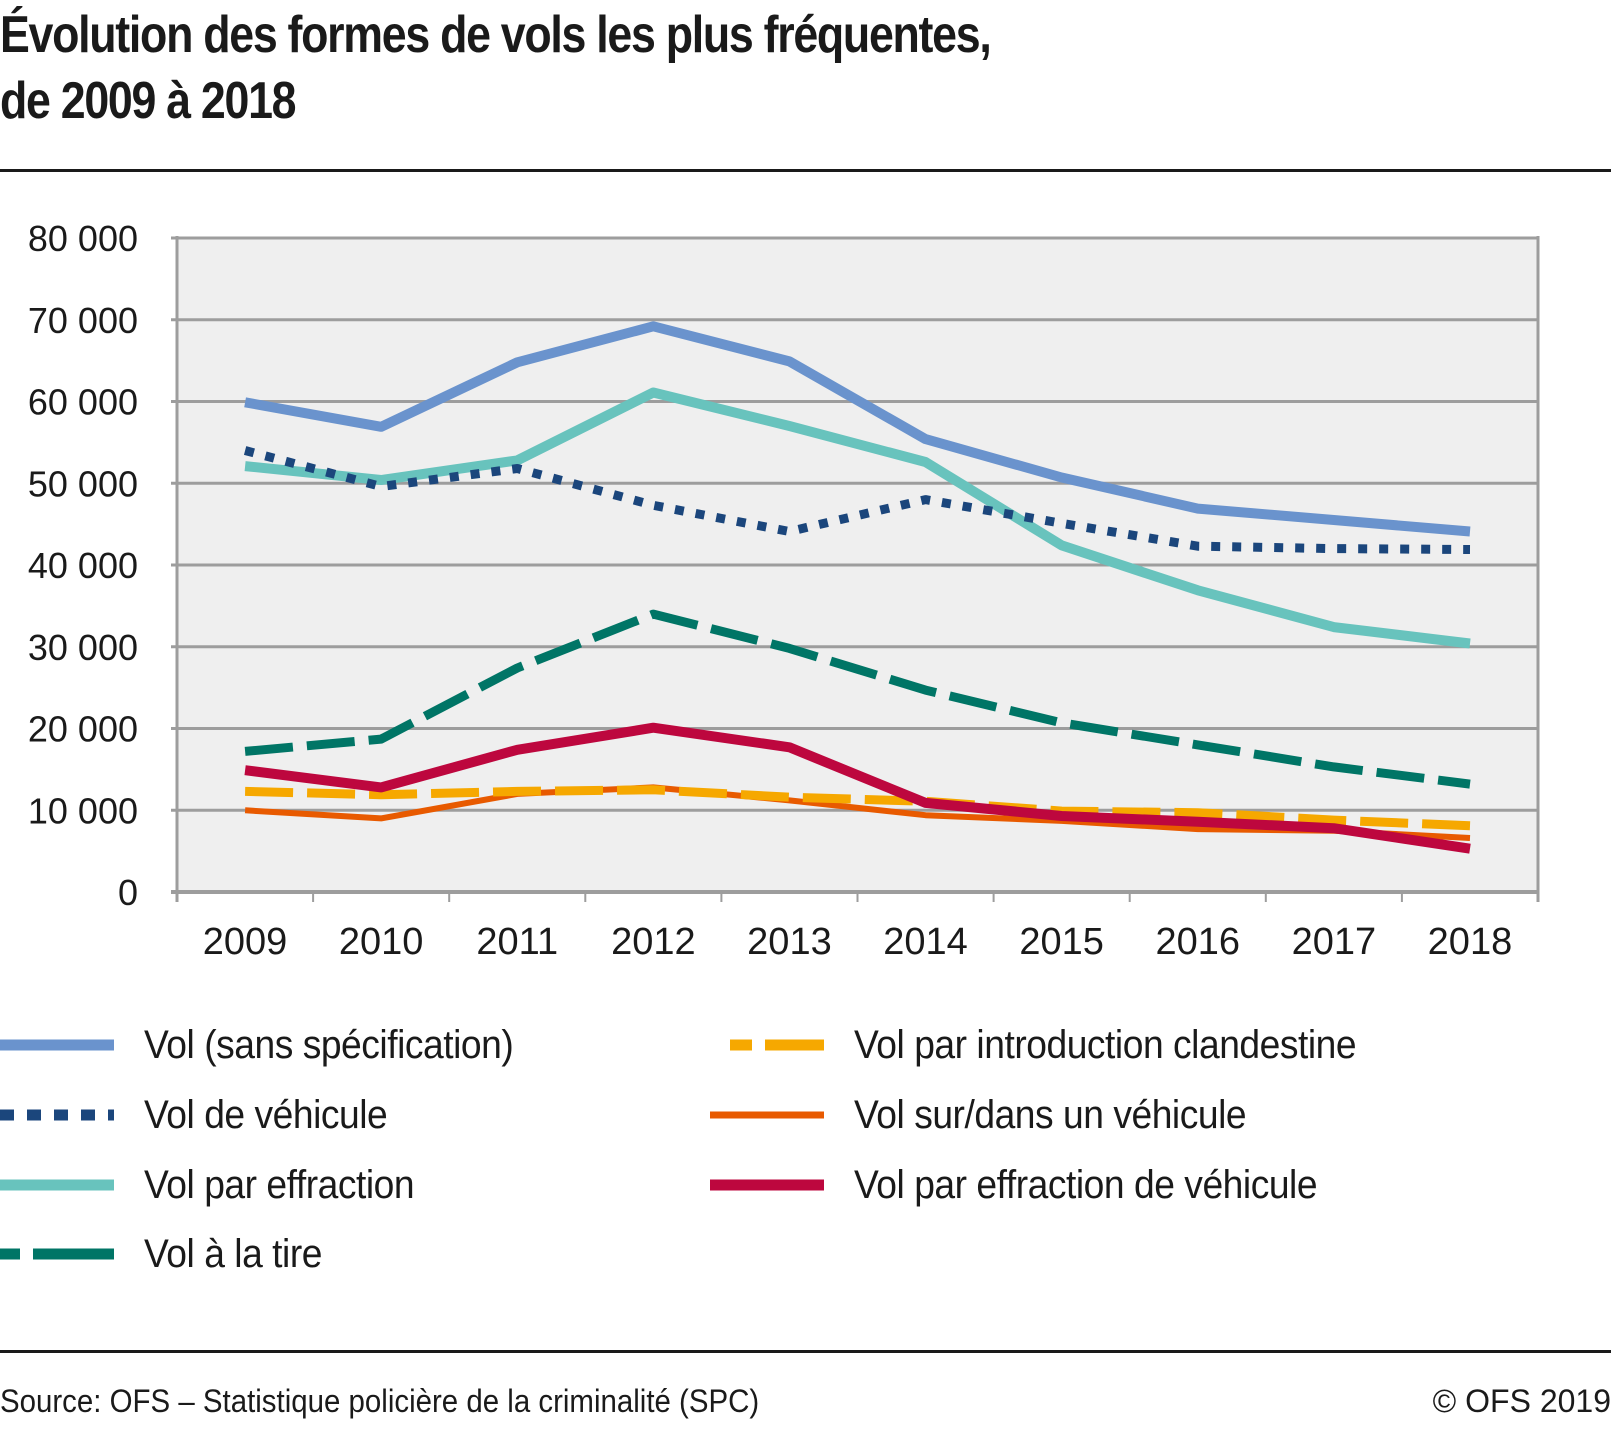 The image size is (1611, 1430). I want to click on x-tick-label: 2010, so click(381, 942).